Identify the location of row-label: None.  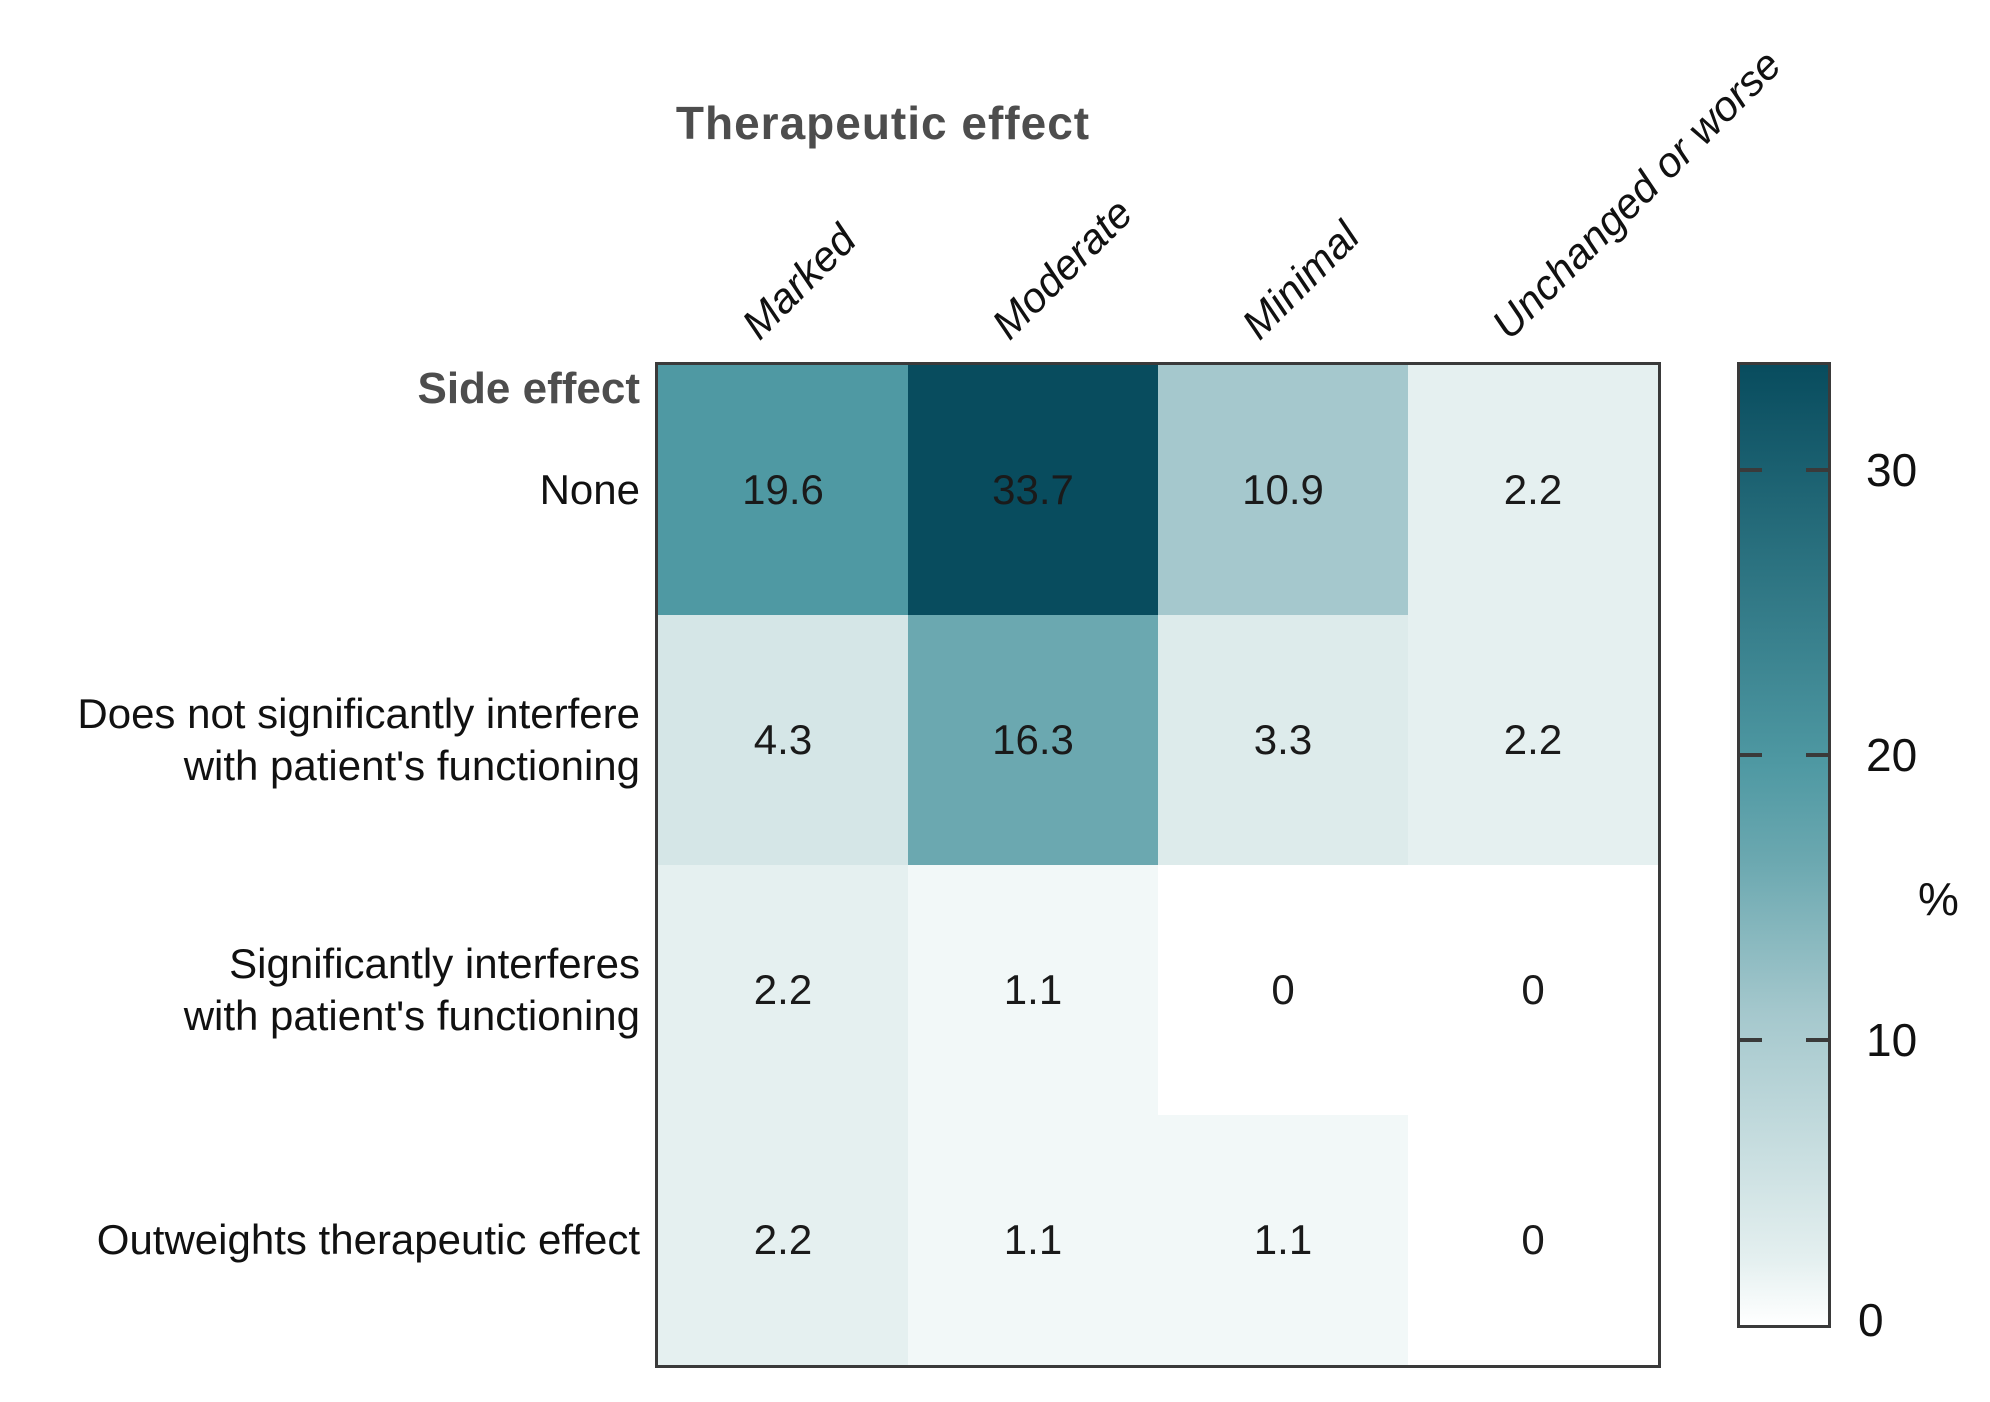
(589, 489).